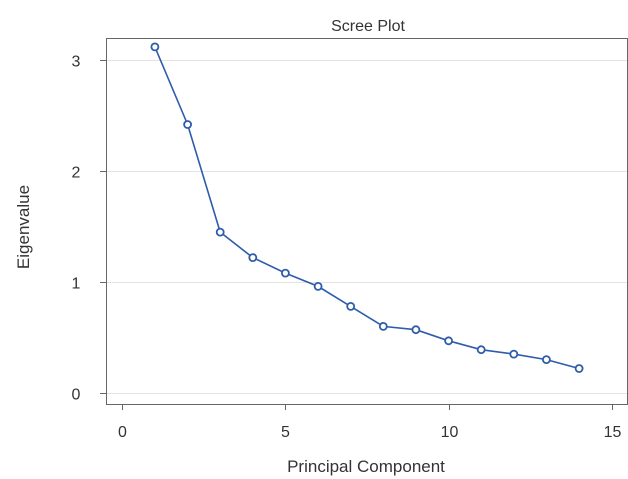 The height and width of the screenshot is (479, 628). Describe the element at coordinates (122, 432) in the screenshot. I see `x-tick-label-0: 0` at that location.